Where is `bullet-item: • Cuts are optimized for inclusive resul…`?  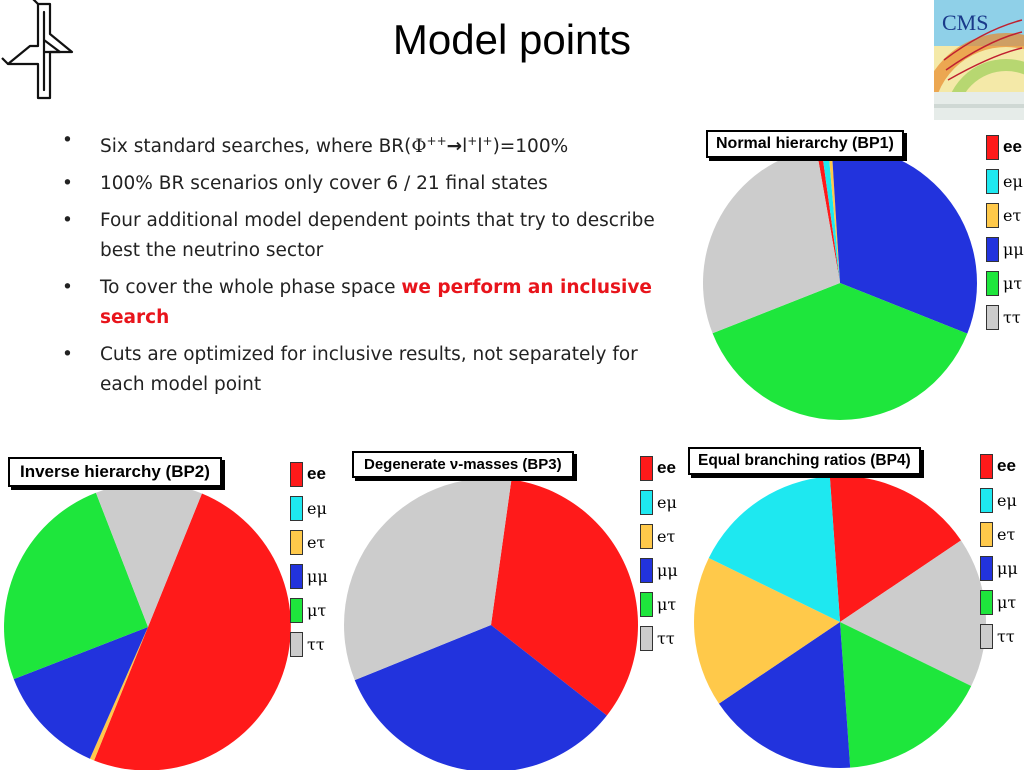
bullet-item: • Cuts are optimized for inclusive resul… is located at coordinates (367, 370).